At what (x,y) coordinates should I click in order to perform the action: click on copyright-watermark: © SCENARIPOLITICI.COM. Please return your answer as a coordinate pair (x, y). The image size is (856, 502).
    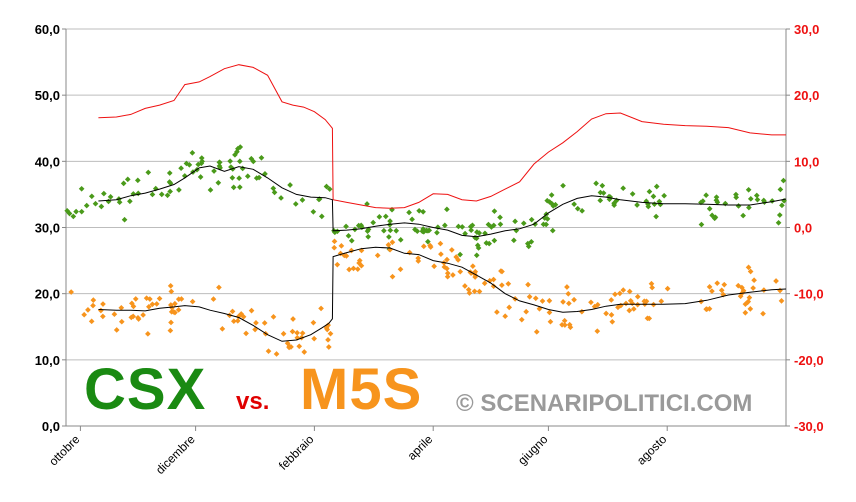
    Looking at the image, I should click on (604, 403).